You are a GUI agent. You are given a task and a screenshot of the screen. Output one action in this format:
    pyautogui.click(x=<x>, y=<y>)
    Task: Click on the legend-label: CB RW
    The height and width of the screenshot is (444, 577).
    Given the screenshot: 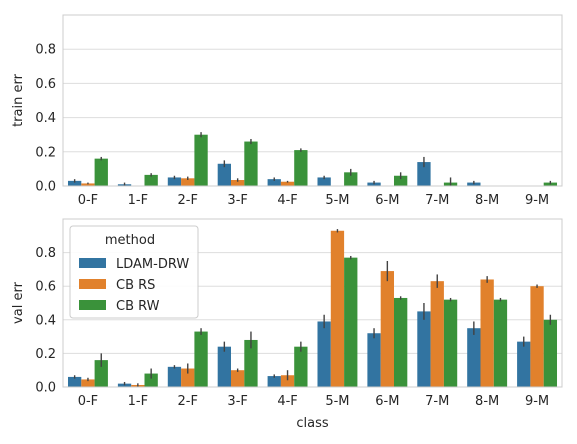 What is the action you would take?
    pyautogui.click(x=138, y=306)
    